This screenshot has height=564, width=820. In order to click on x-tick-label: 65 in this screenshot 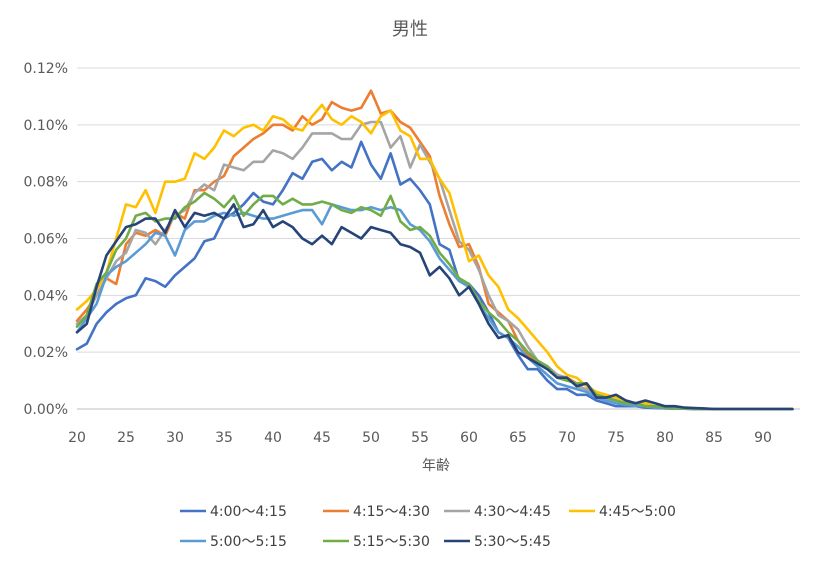, I will do `click(518, 438)`.